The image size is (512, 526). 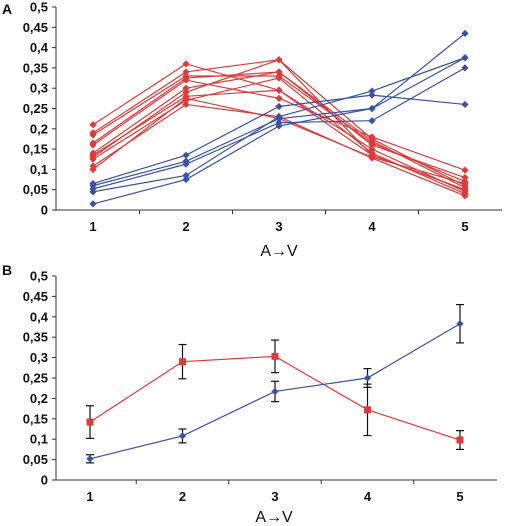 I want to click on panel-b-y-tick-label: 0, so click(x=44, y=480).